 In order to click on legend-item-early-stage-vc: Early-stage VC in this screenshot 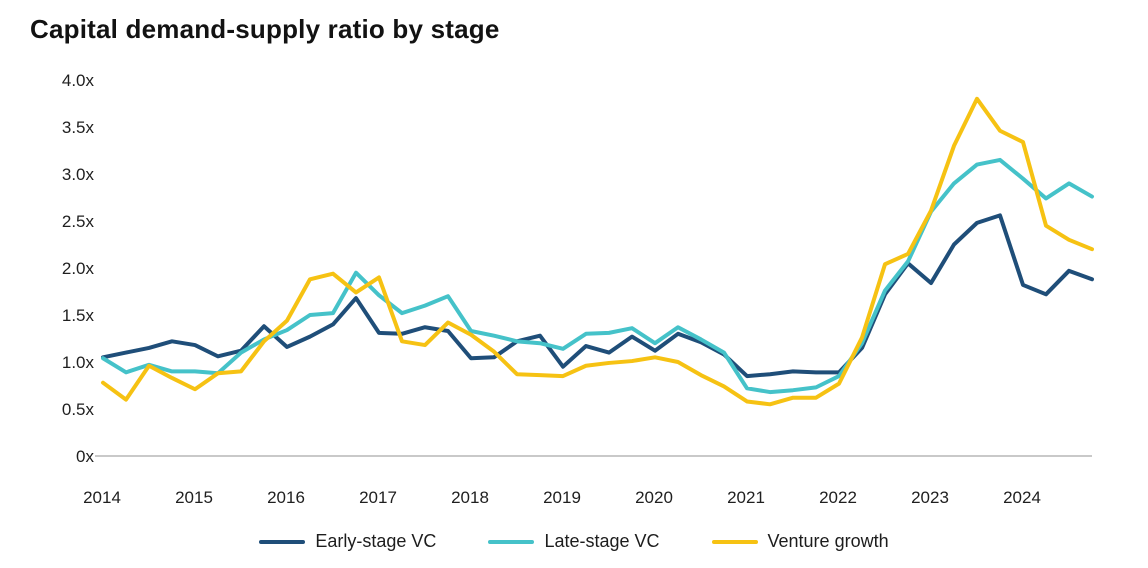, I will do `click(347, 541)`.